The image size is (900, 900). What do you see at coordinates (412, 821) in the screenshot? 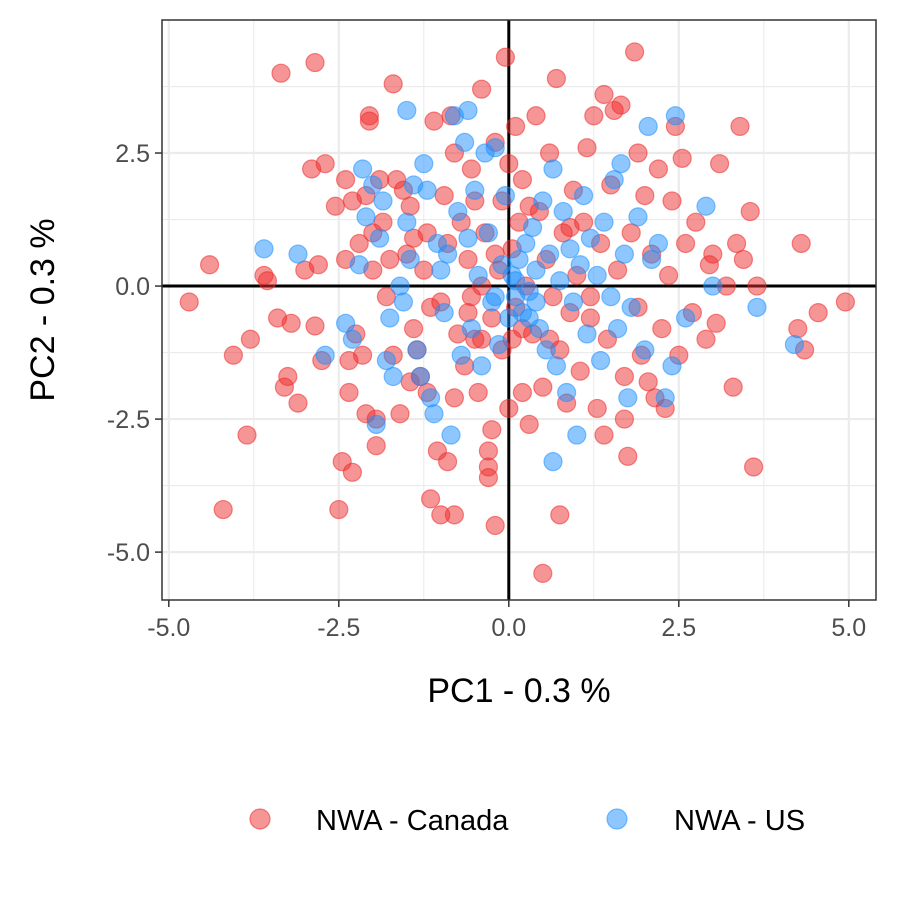
I see `legend-label: NWA - Canada` at bounding box center [412, 821].